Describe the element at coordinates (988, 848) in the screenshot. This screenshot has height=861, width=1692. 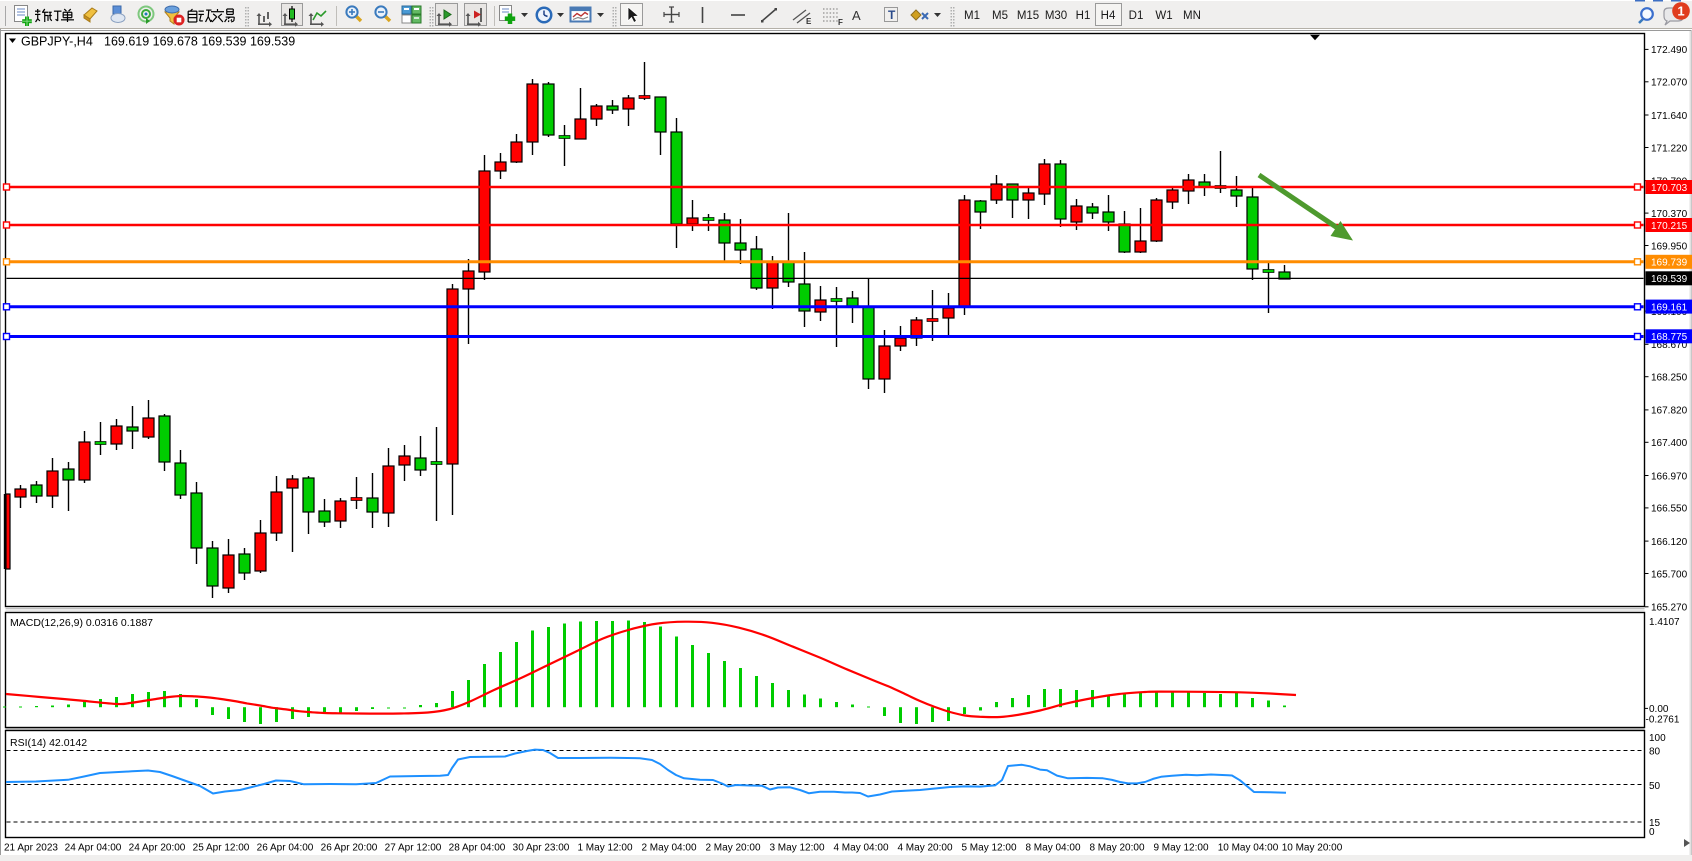
I see `svg-text: 5 May 12:00` at that location.